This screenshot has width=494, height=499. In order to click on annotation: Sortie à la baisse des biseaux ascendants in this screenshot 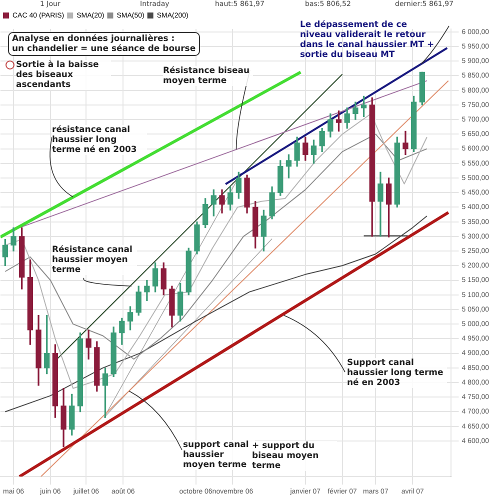, I will do `click(63, 75)`.